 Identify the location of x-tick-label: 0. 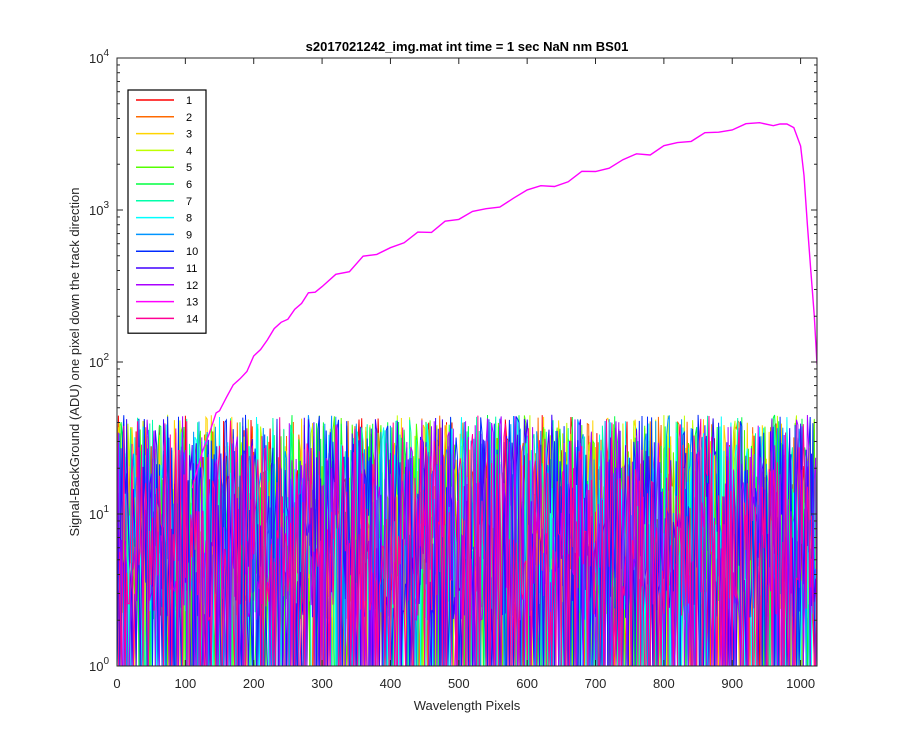
(116, 683).